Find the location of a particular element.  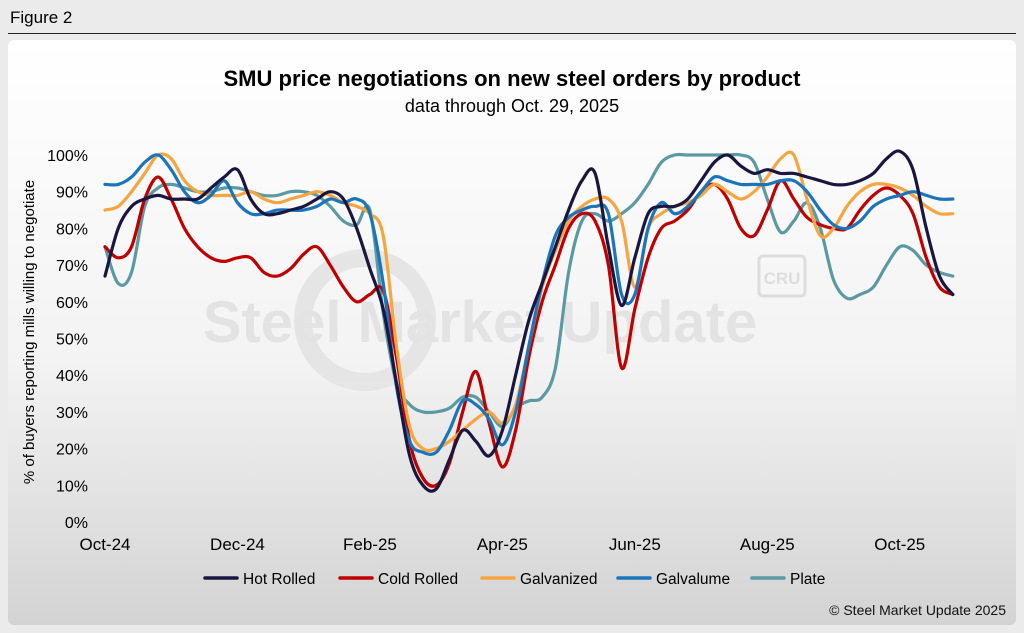

y-tick-label: 100% is located at coordinates (67, 156).